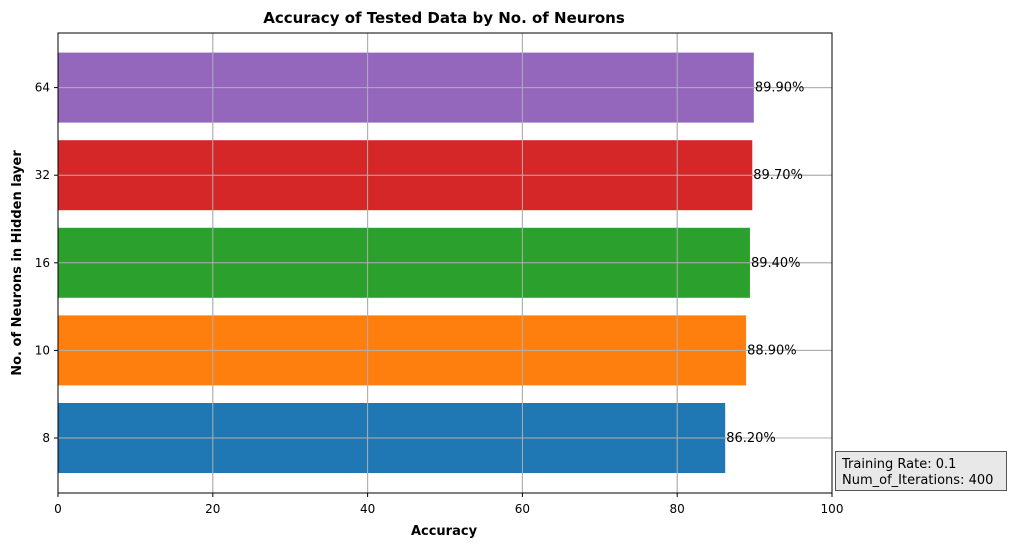 Image resolution: width=1013 pixels, height=547 pixels. What do you see at coordinates (778, 175) in the screenshot?
I see `data-label: 89.70%` at bounding box center [778, 175].